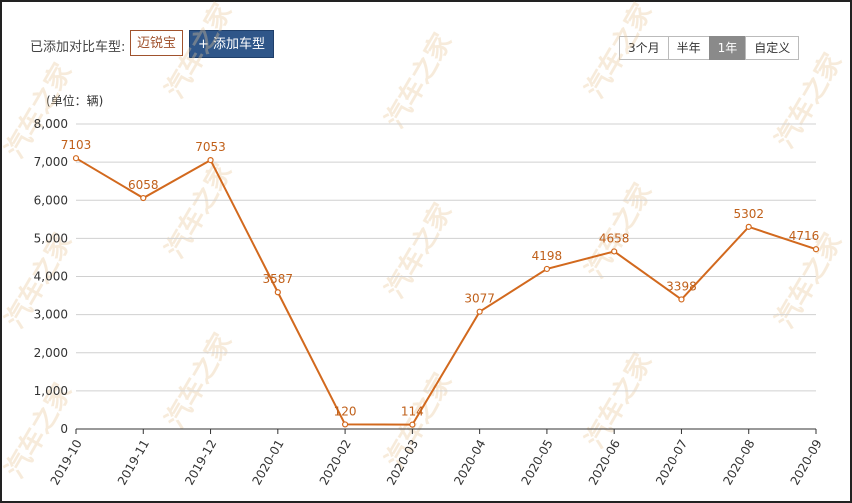 The height and width of the screenshot is (503, 852). What do you see at coordinates (51, 353) in the screenshot?
I see `y-tick-label: 2,000` at bounding box center [51, 353].